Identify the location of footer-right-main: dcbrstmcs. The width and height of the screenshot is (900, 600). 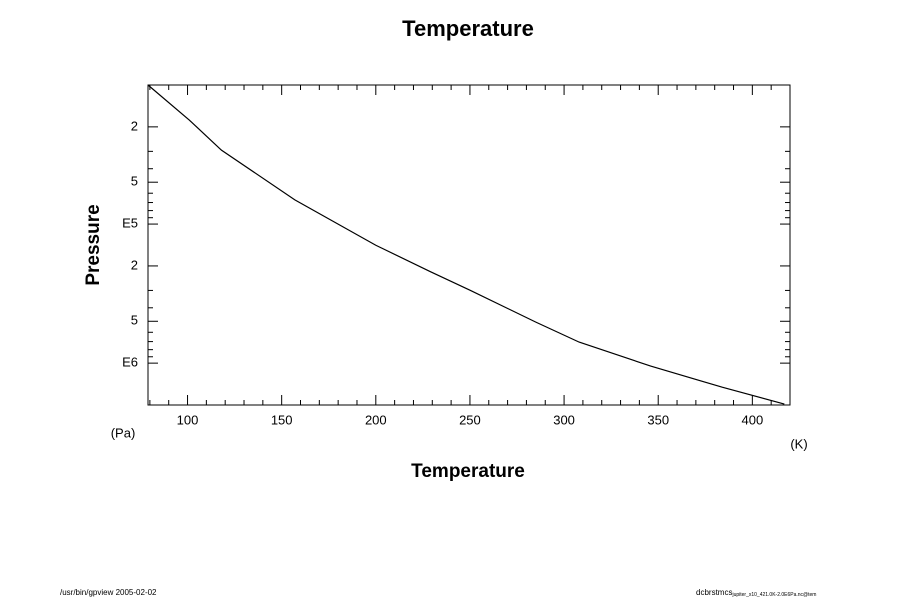
(714, 592).